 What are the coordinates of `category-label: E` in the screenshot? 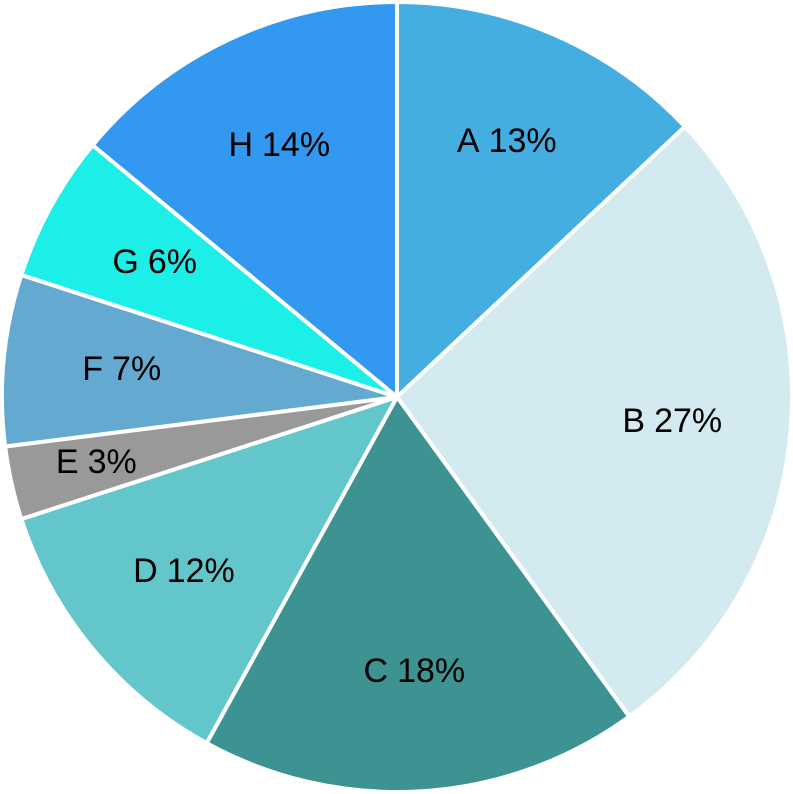 It's located at (67, 462).